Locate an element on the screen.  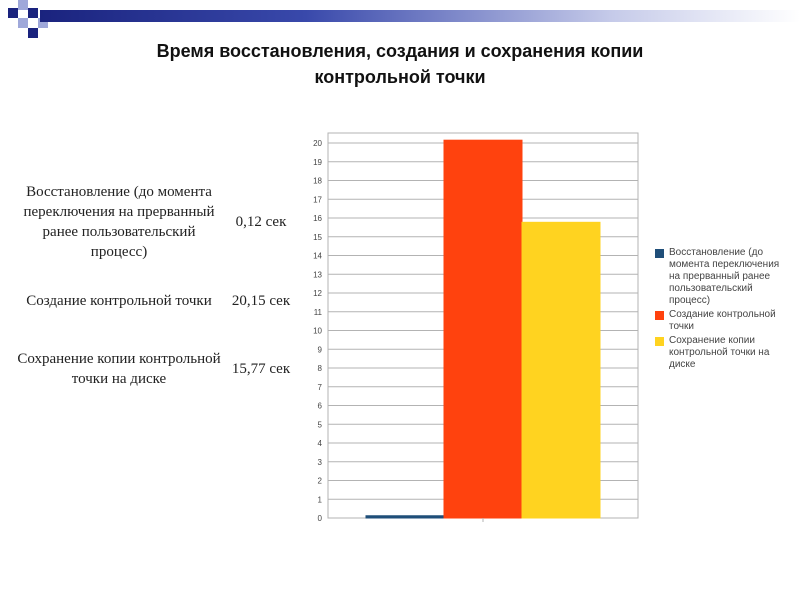
y-tick-label: 2 is located at coordinates (320, 481).